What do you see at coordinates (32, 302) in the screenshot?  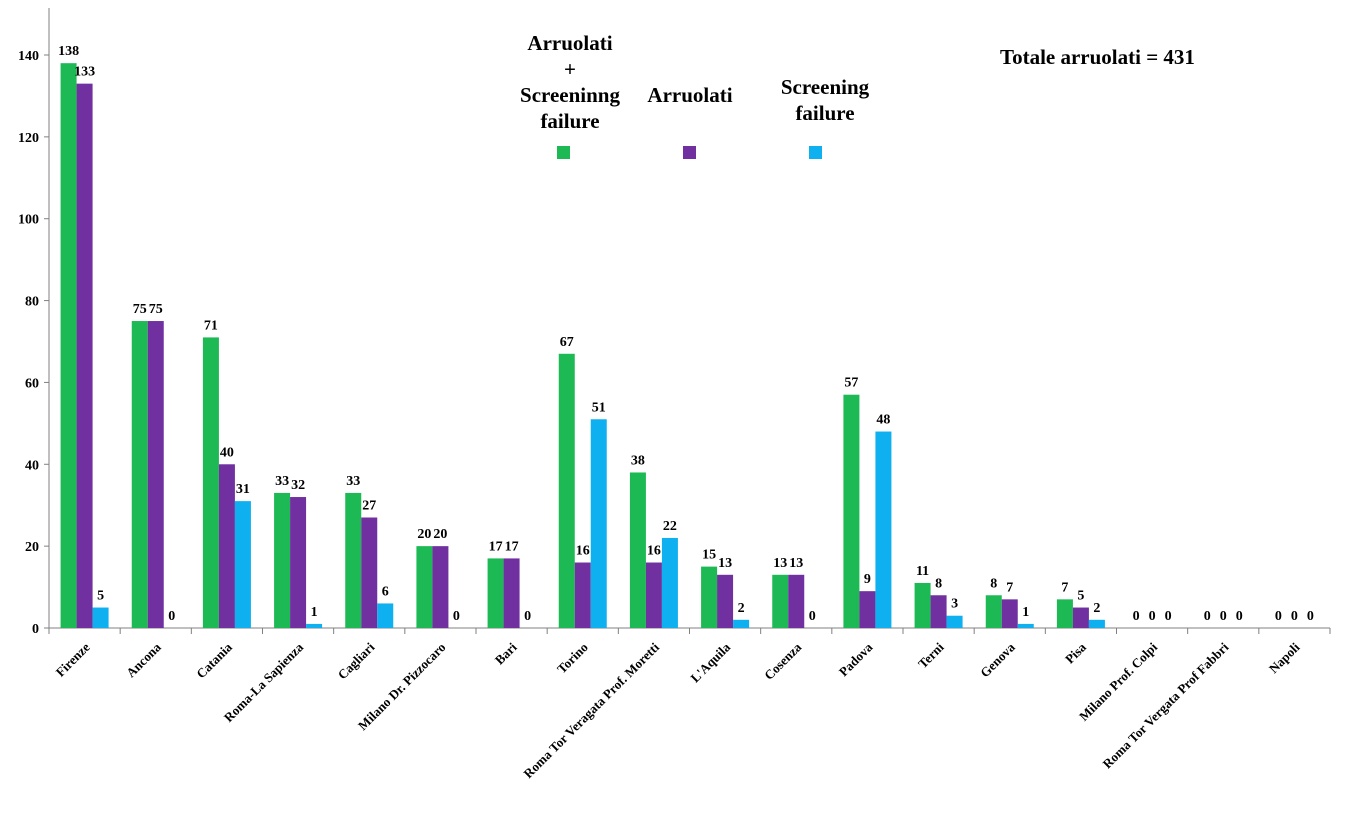 I see `y-tick-label: 80` at bounding box center [32, 302].